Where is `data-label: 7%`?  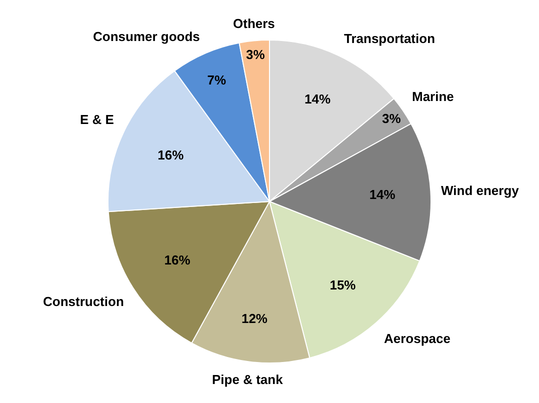
data-label: 7% is located at coordinates (216, 80).